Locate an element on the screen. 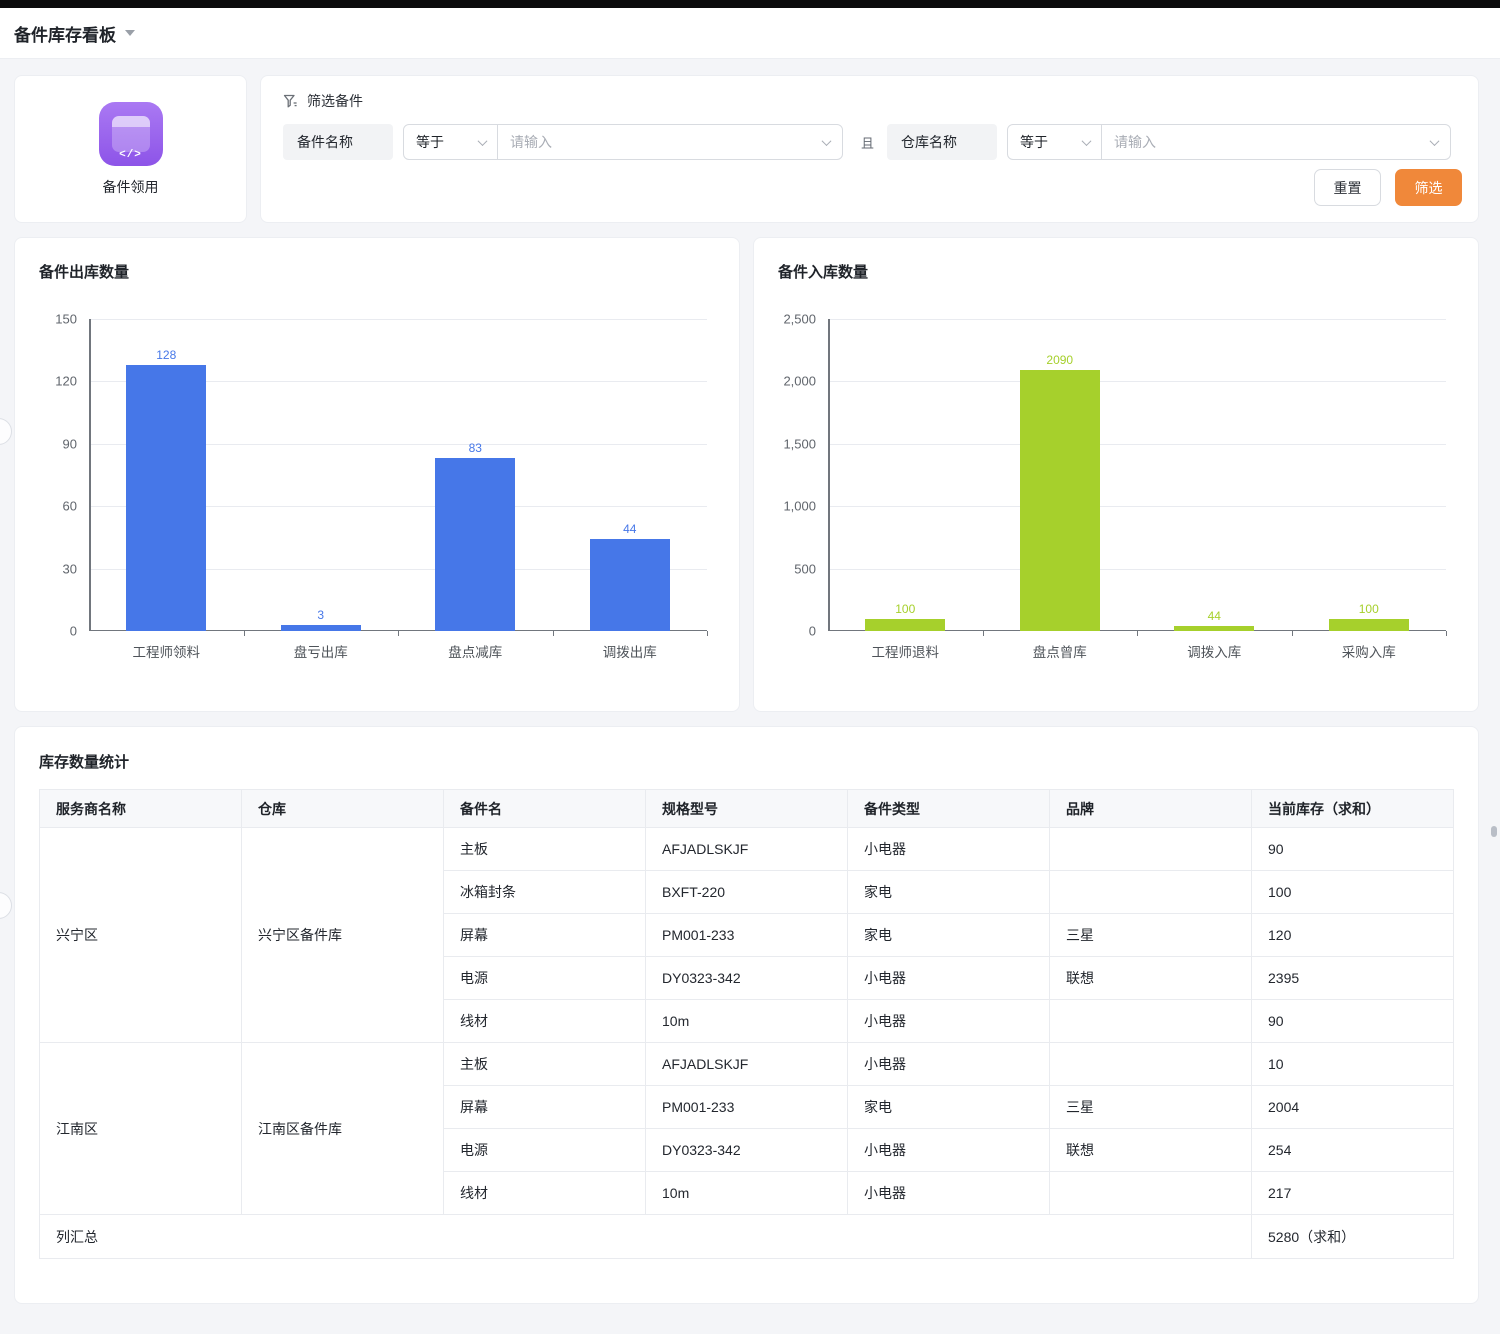 The width and height of the screenshot is (1500, 1334). y-tick-label: 60 is located at coordinates (69, 506).